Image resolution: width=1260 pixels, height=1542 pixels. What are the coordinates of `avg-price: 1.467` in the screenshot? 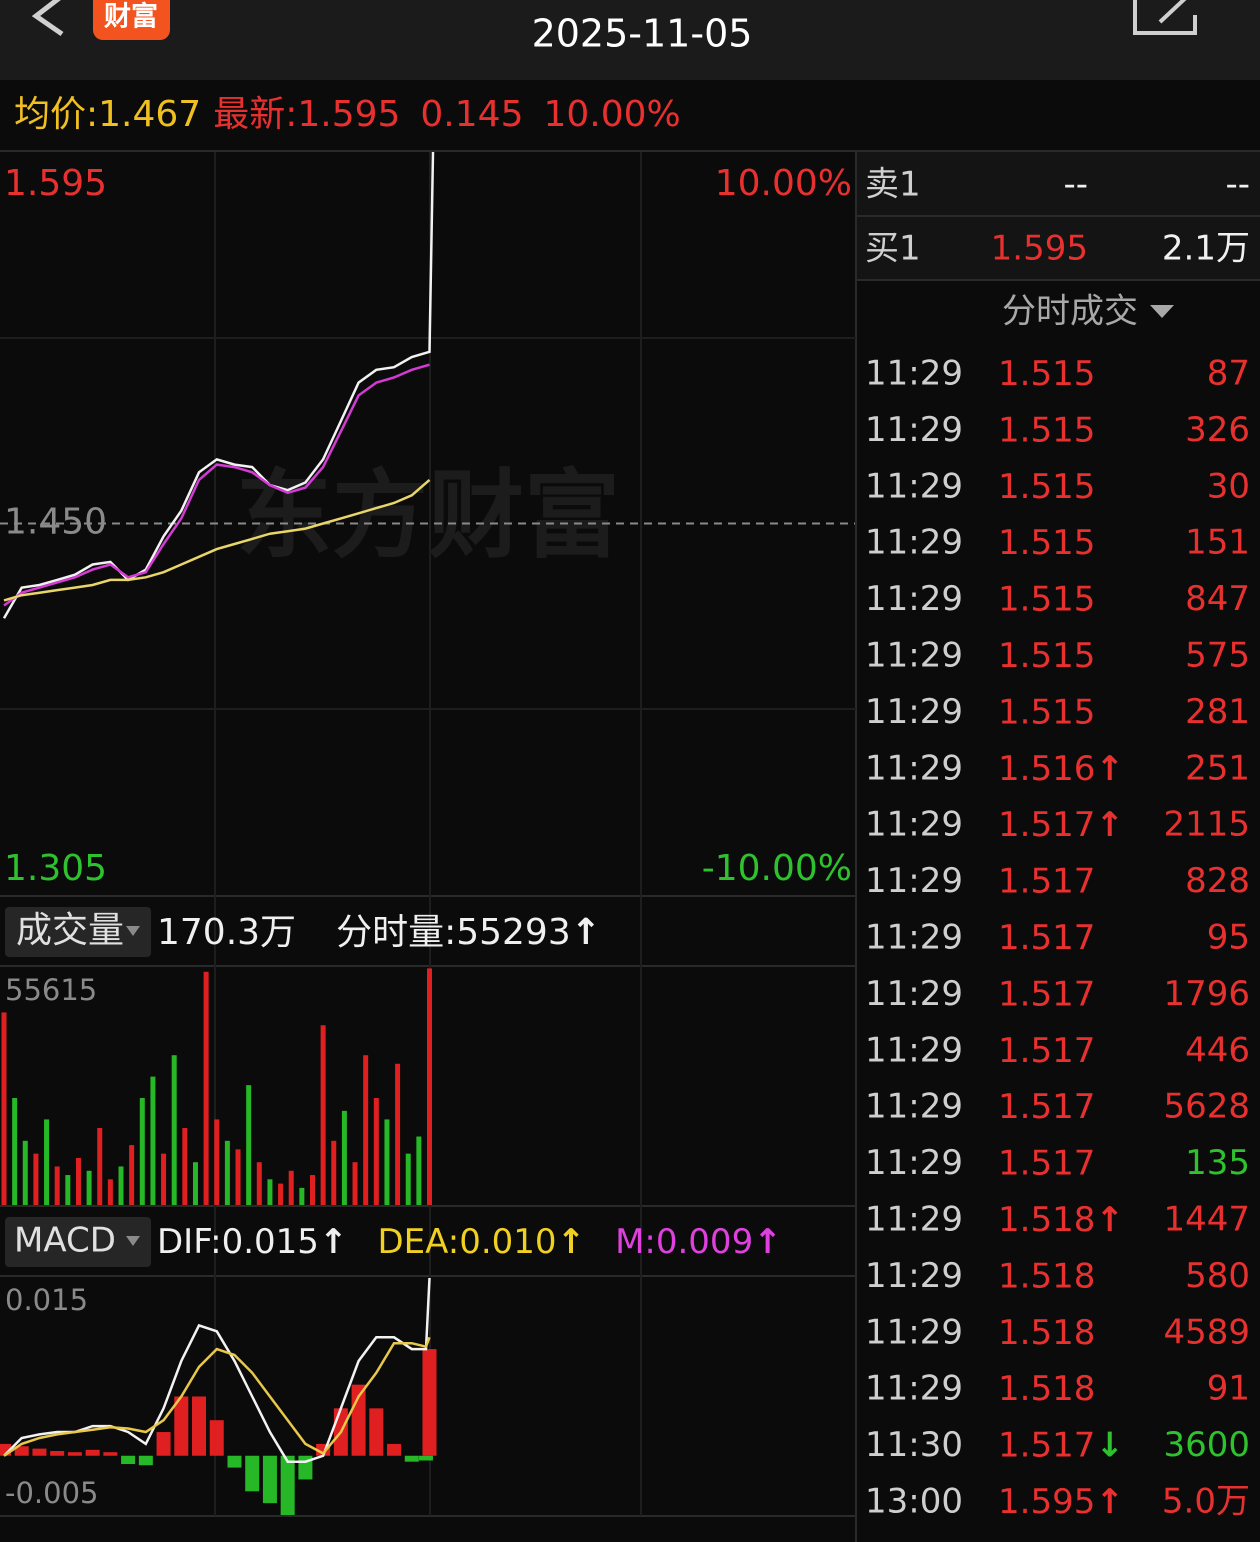 It's located at (149, 114).